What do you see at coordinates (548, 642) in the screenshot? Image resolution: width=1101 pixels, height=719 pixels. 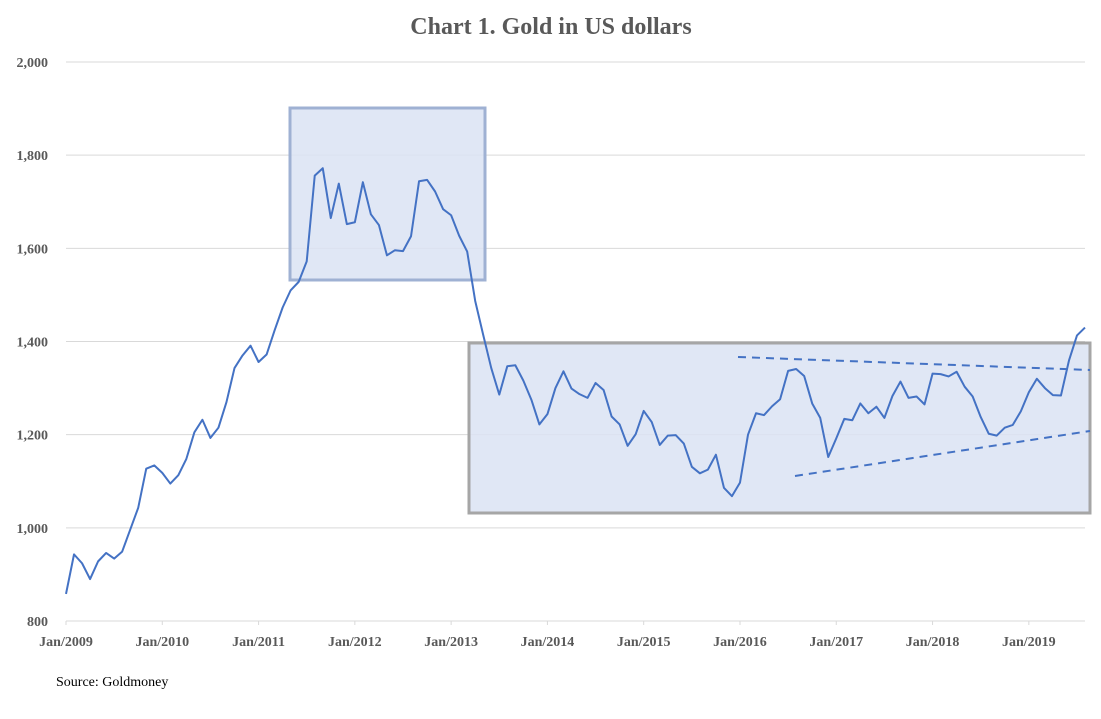 I see `x-tick-label: Jan/2014` at bounding box center [548, 642].